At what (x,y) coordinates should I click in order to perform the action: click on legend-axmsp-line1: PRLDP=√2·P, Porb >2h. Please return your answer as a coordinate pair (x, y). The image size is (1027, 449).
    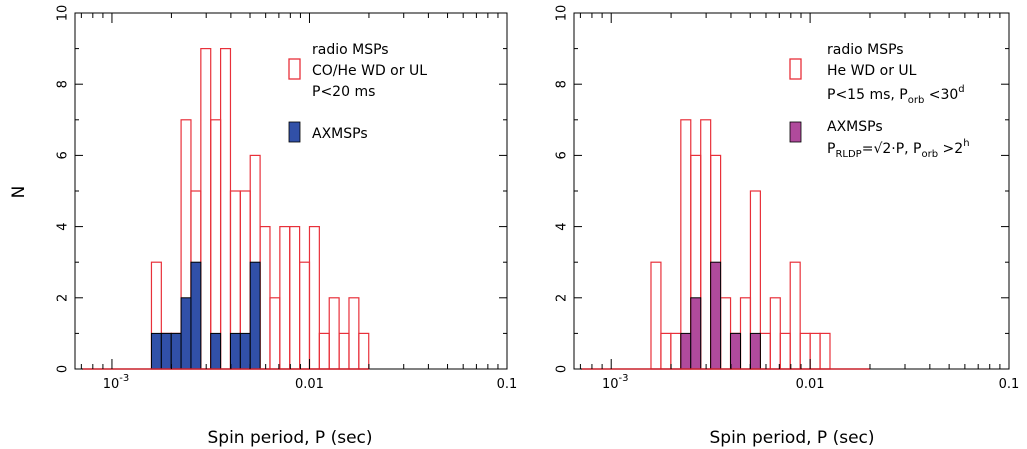
    Looking at the image, I should click on (898, 149).